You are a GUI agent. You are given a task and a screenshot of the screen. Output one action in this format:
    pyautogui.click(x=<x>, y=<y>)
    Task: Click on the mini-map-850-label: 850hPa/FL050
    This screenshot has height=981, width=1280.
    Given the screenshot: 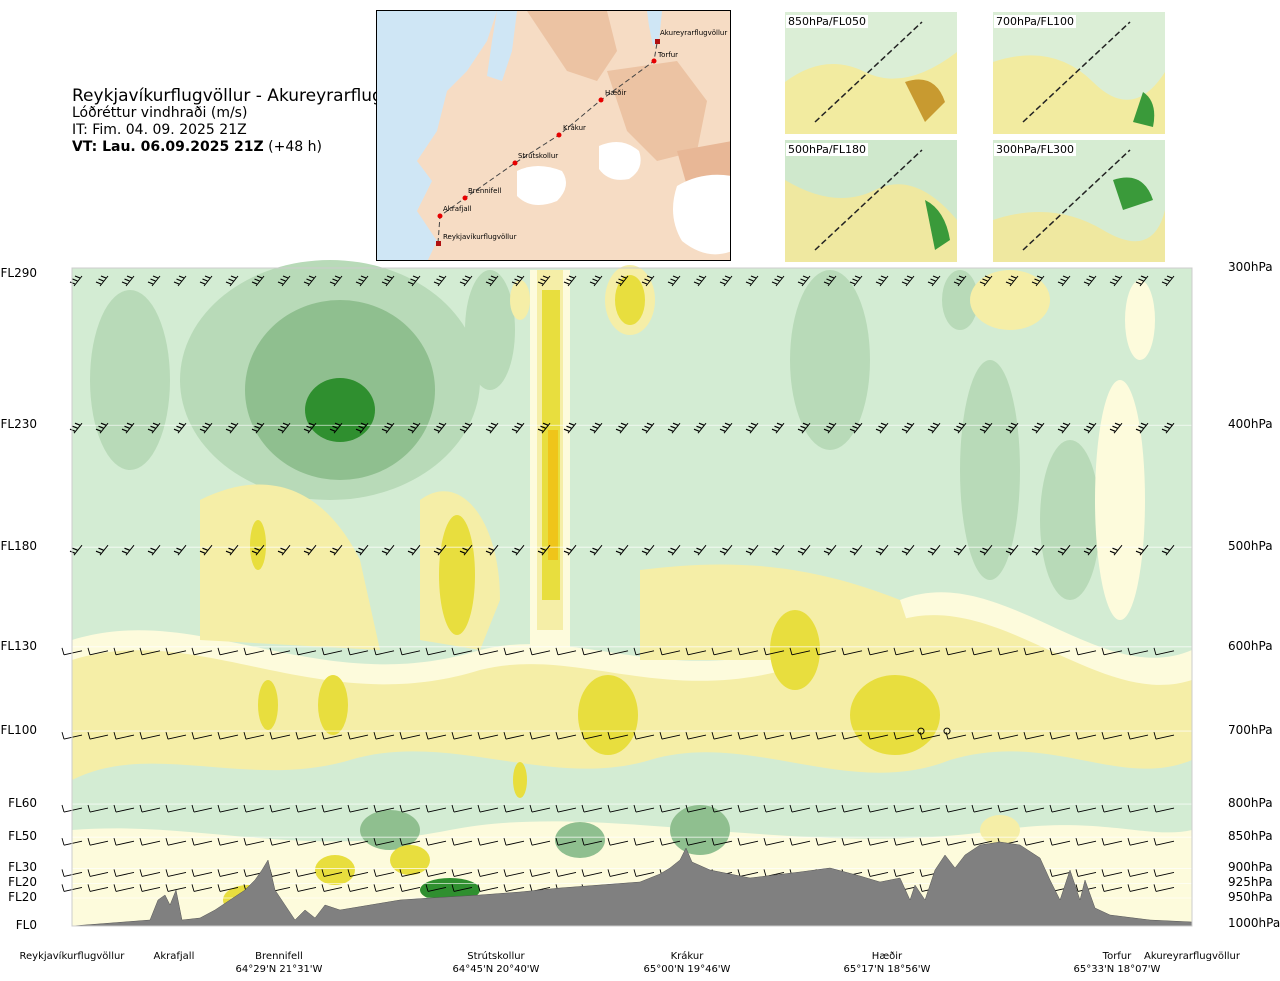 What is the action you would take?
    pyautogui.click(x=827, y=21)
    